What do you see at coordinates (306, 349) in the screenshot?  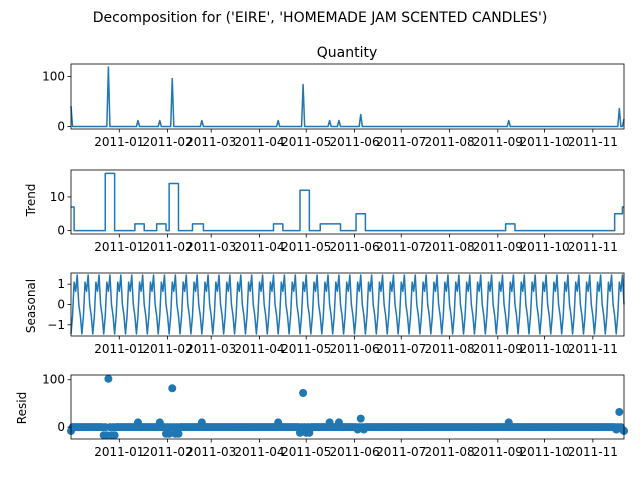 I see `seasonal-xtick-label: 2011-05` at bounding box center [306, 349].